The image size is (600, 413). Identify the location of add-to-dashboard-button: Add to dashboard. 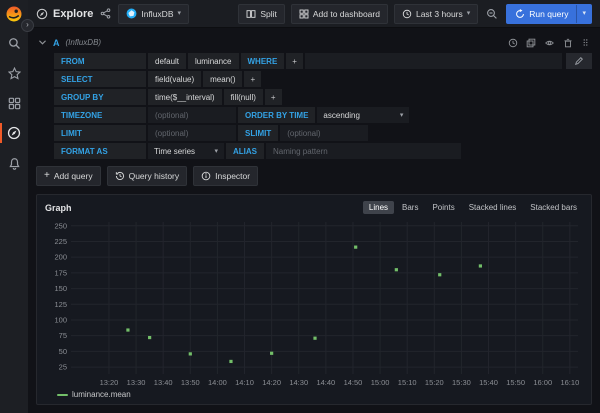
(339, 13).